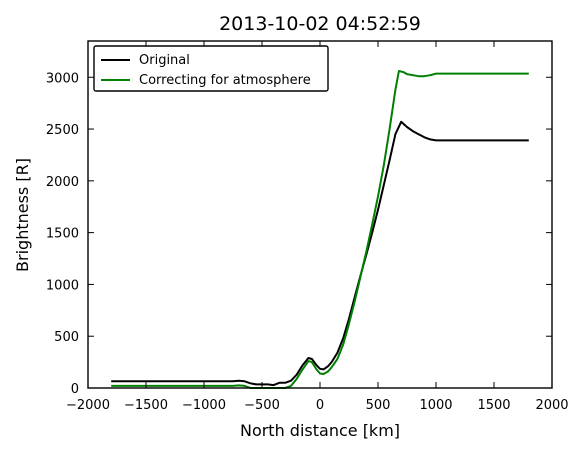 This screenshot has height=454, width=585. I want to click on x-tick-label: 2000, so click(551, 405).